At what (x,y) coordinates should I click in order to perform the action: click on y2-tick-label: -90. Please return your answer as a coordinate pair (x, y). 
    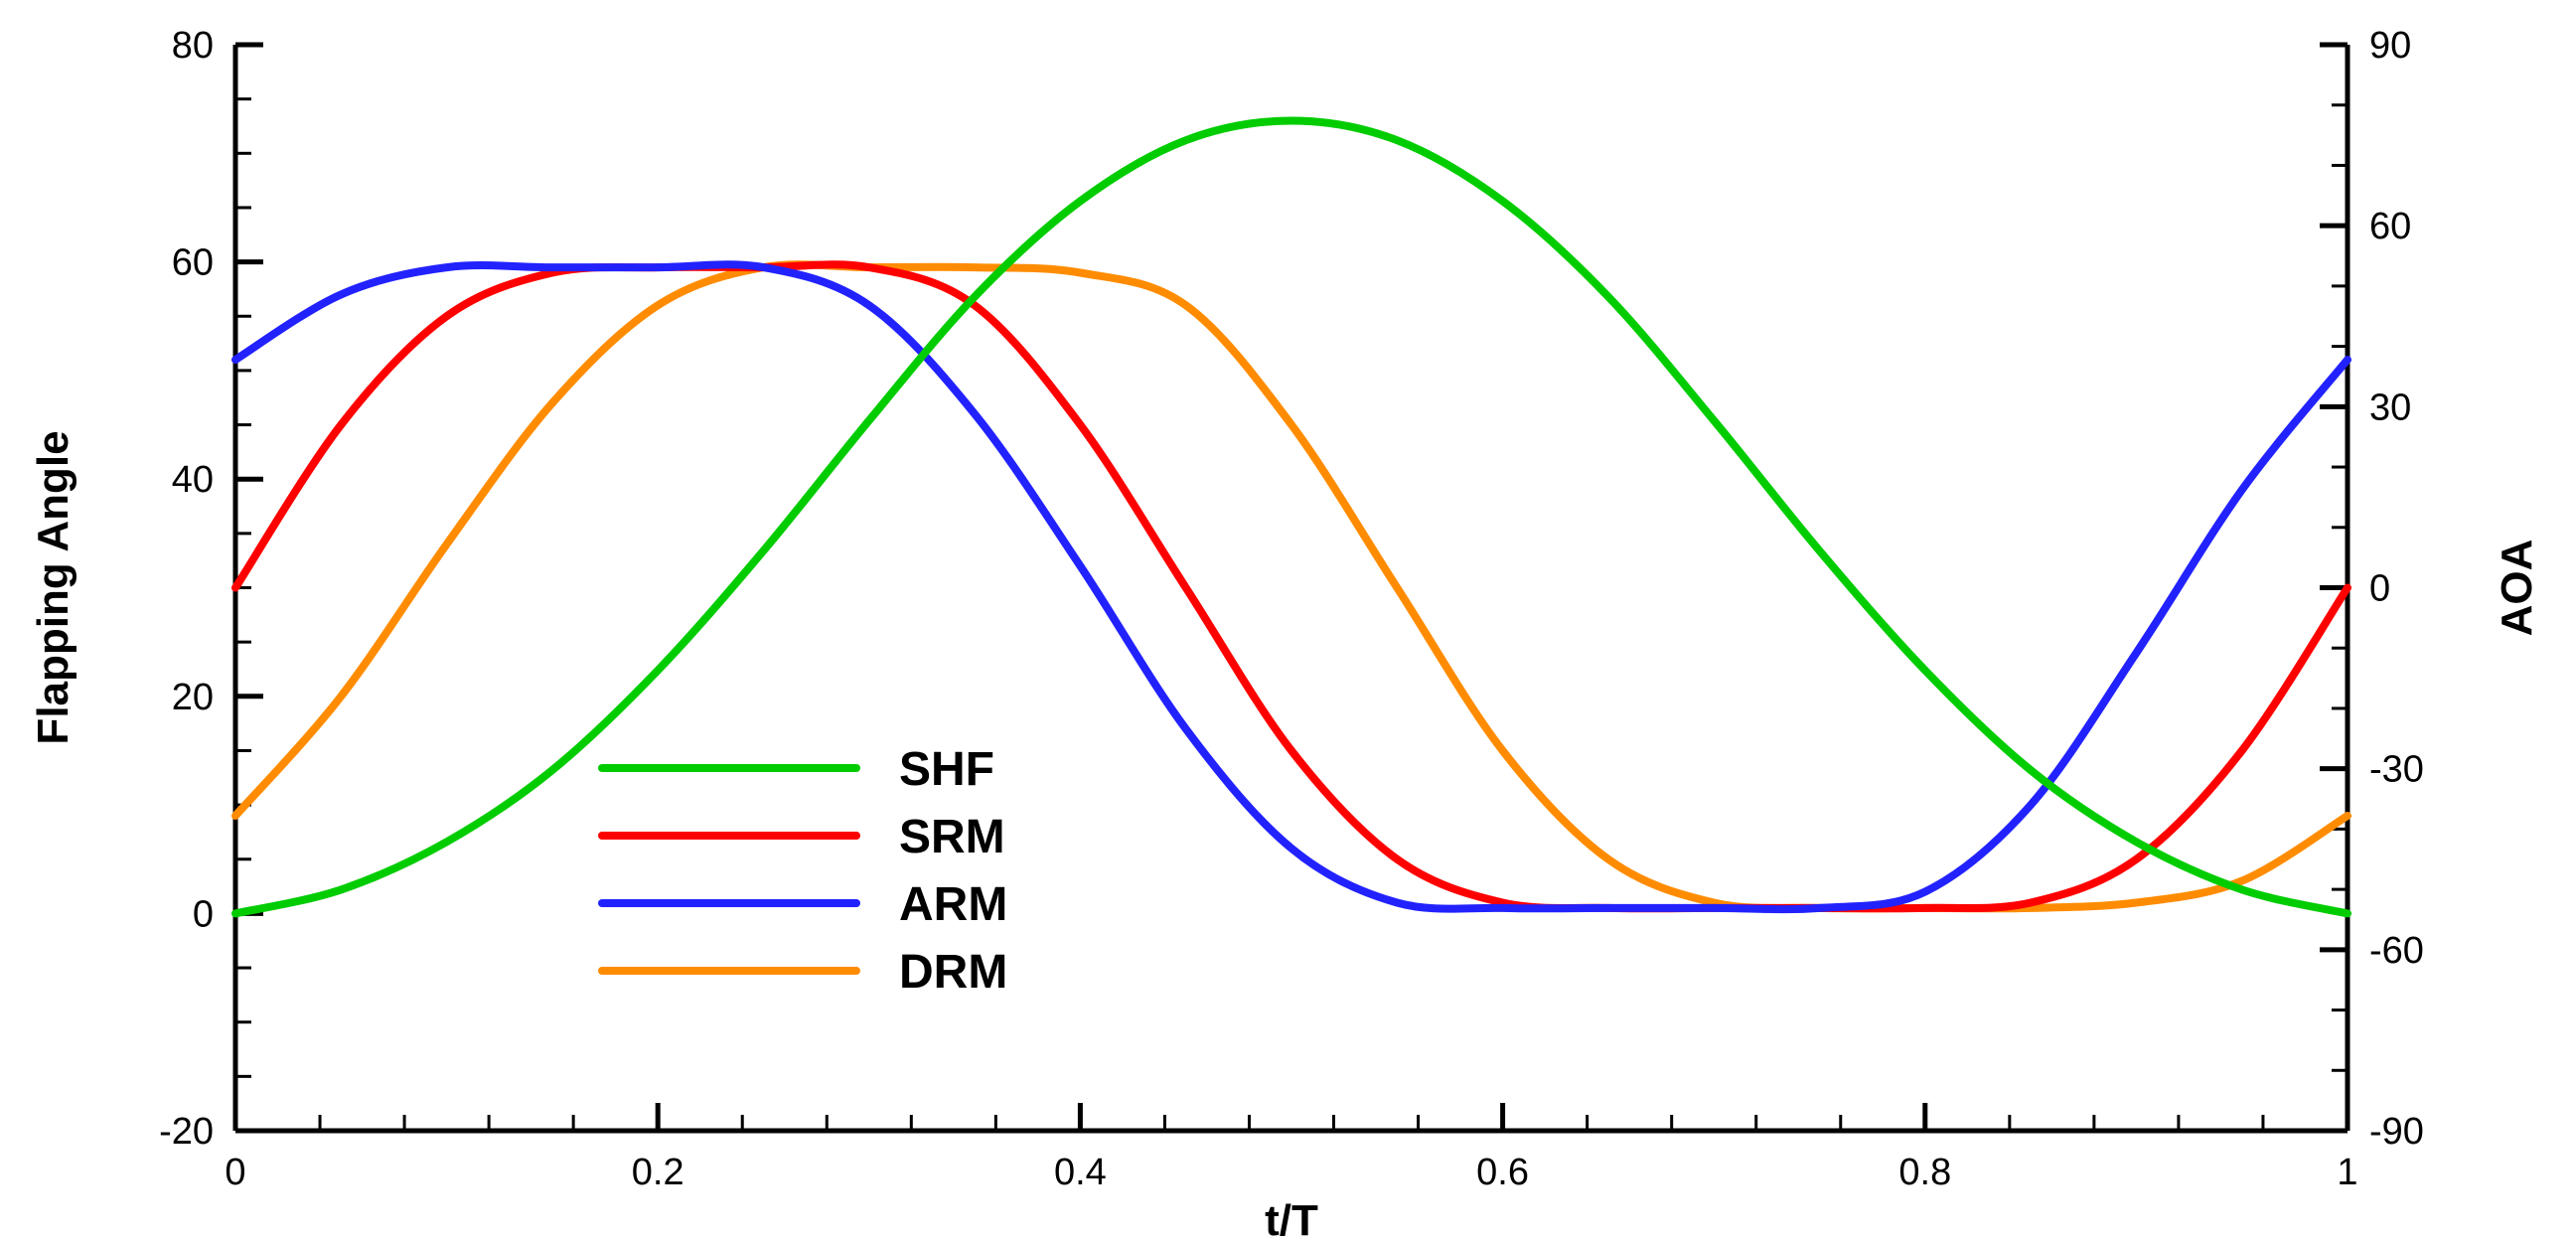
    Looking at the image, I should click on (2396, 1132).